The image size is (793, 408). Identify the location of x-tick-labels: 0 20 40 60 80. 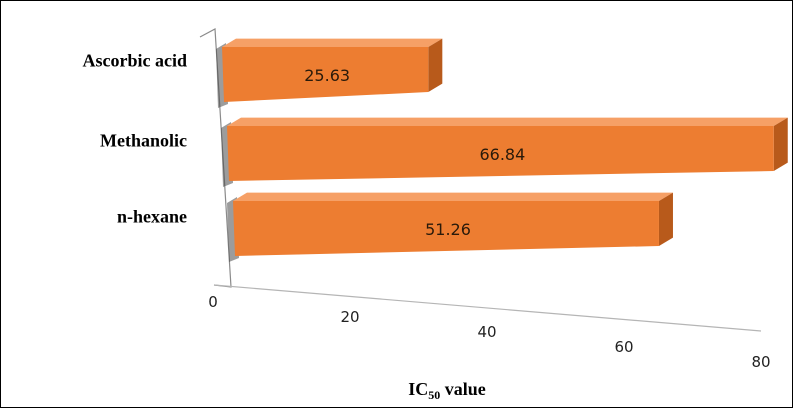
(489, 332).